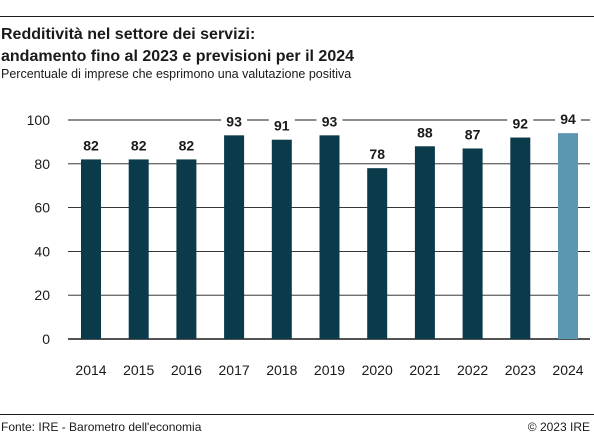 The height and width of the screenshot is (438, 594). Describe the element at coordinates (42, 208) in the screenshot. I see `y-tick-label-60: 60` at that location.